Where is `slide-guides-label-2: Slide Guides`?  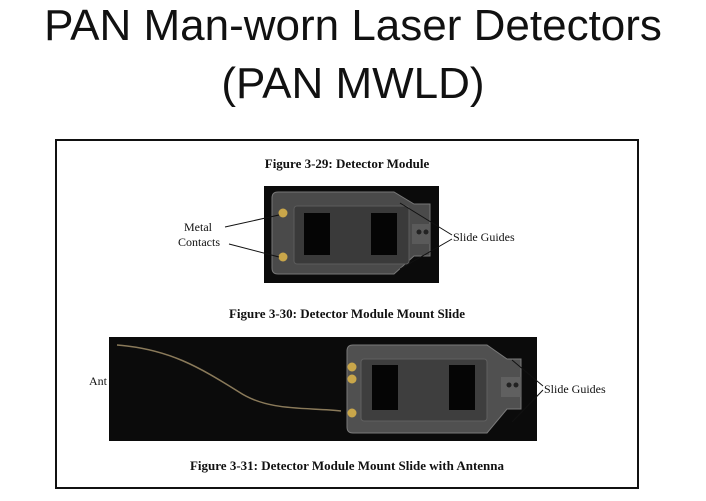
slide-guides-label-2: Slide Guides is located at coordinates (575, 389).